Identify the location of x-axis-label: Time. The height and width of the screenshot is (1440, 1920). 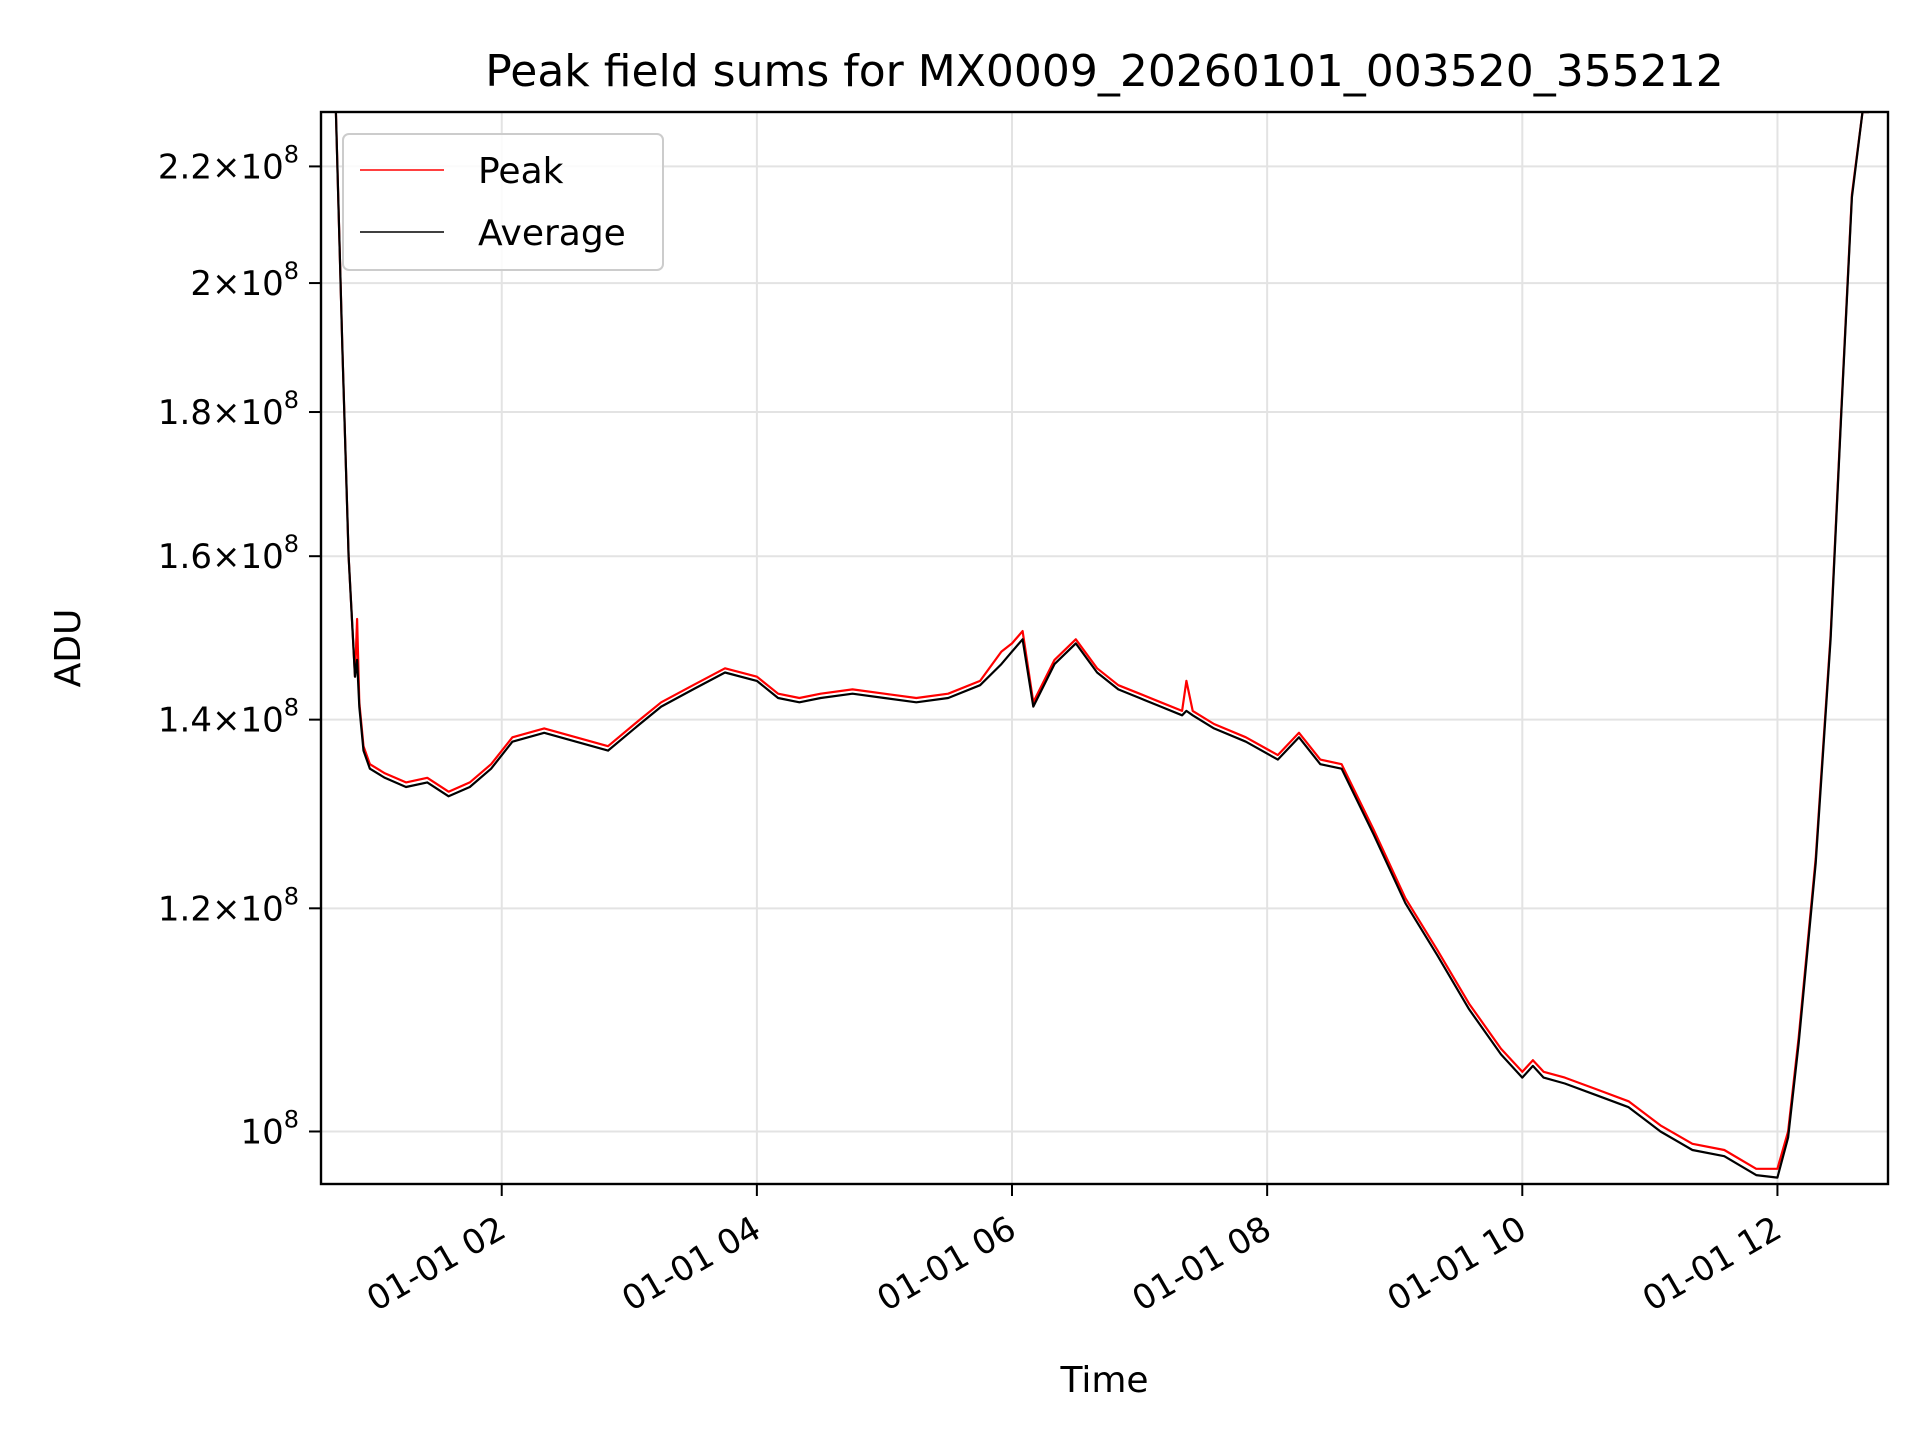
(1103, 1380).